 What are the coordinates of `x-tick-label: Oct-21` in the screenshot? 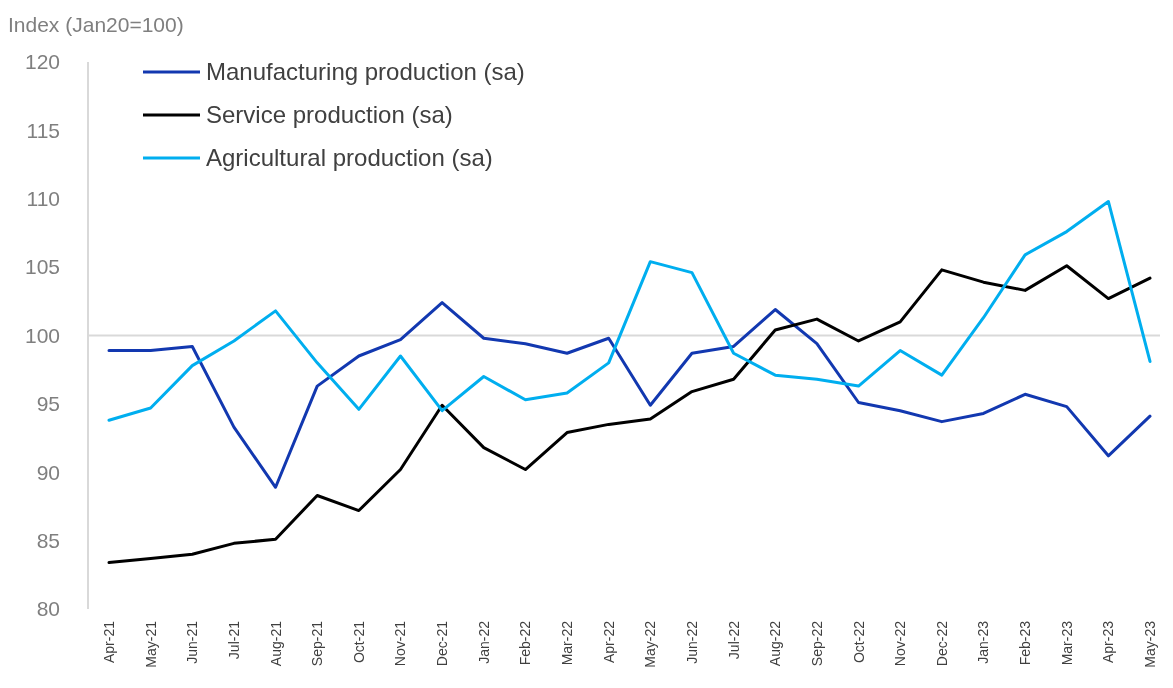 It's located at (358, 642).